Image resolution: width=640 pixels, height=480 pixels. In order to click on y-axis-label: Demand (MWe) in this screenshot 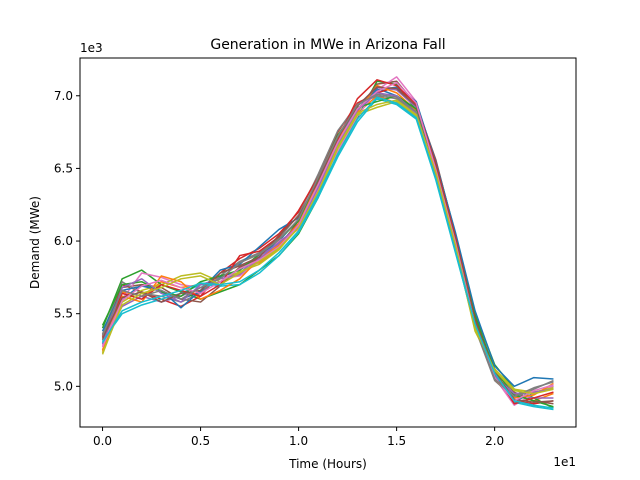, I will do `click(35, 242)`.